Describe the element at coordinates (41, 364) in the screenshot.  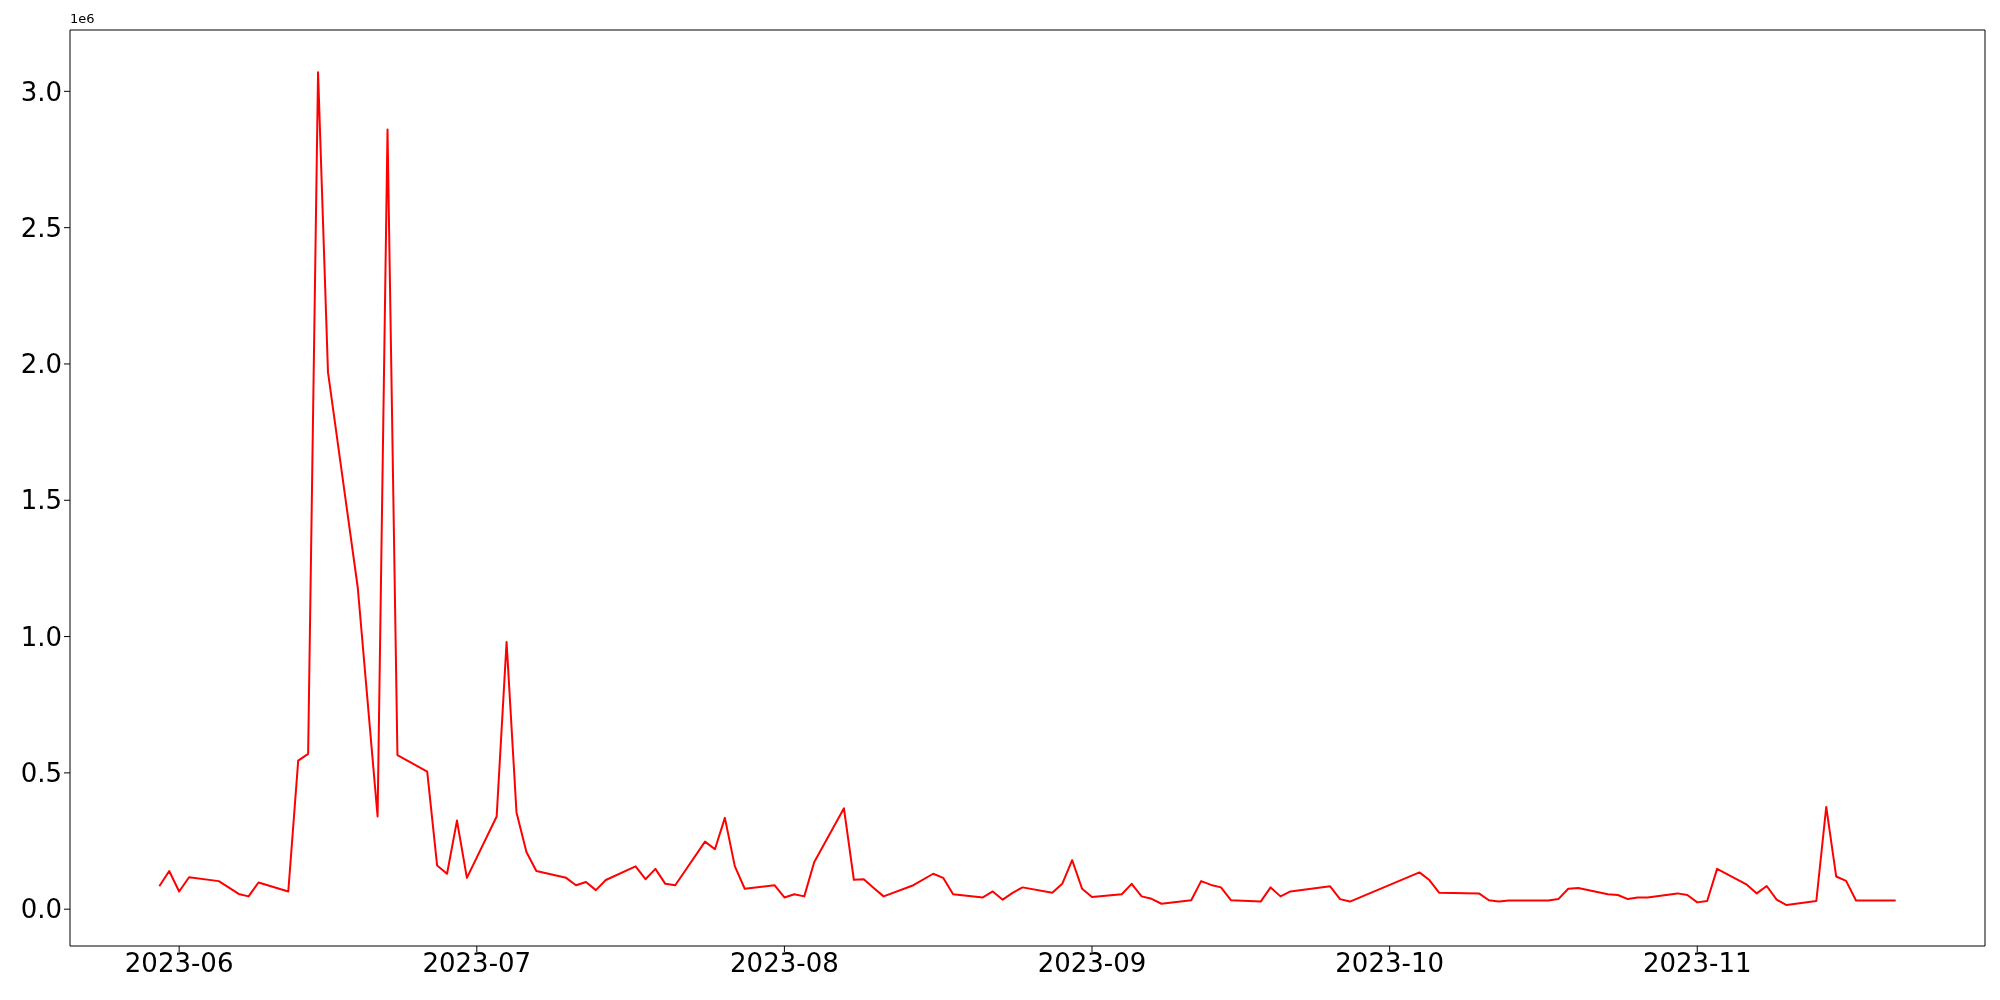
I see `y-tick-label: 2.0` at that location.